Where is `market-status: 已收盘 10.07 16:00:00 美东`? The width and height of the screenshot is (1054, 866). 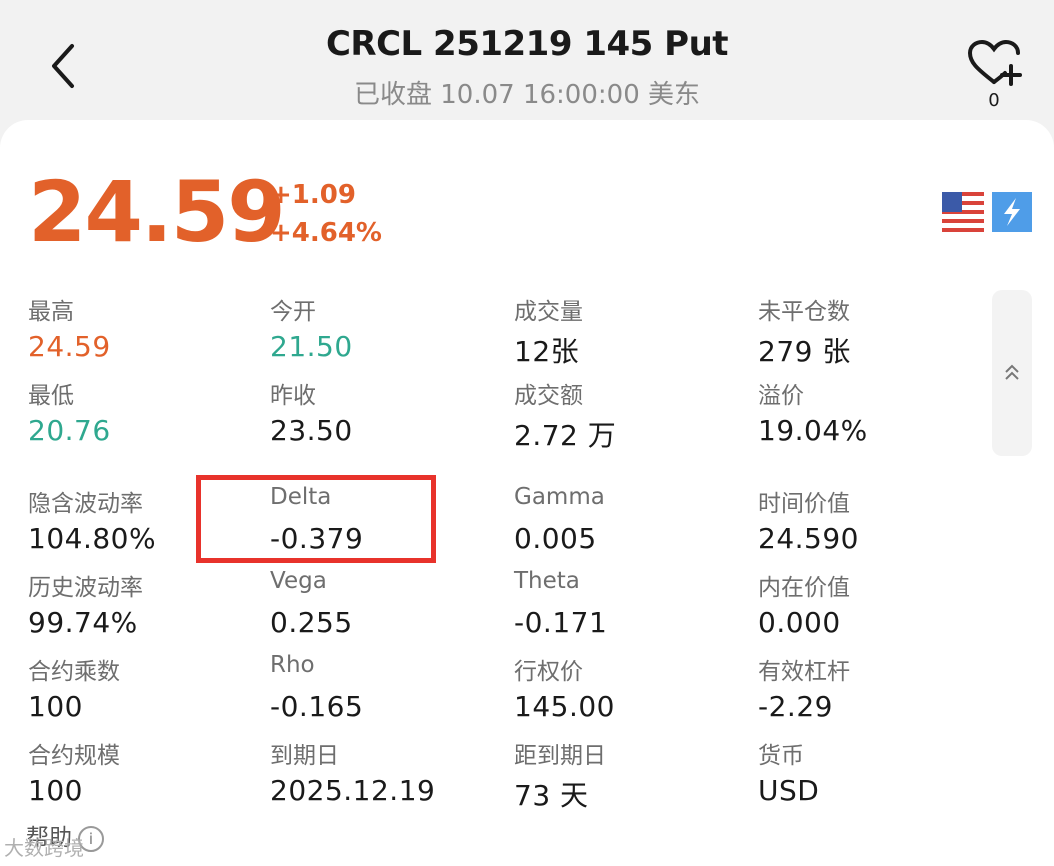
market-status: 已收盘 10.07 16:00:00 美东 is located at coordinates (527, 95).